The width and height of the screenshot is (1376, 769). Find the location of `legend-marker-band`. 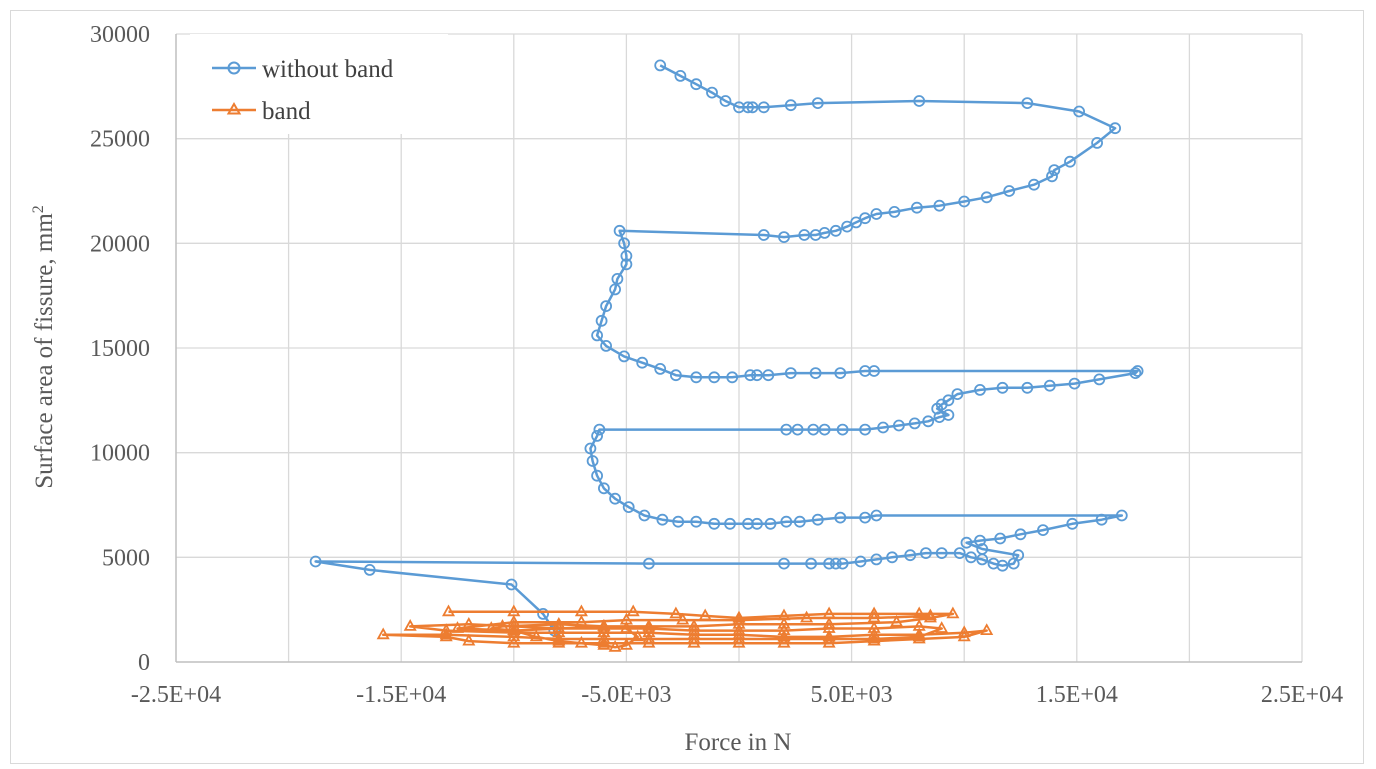

legend-marker-band is located at coordinates (234, 108).